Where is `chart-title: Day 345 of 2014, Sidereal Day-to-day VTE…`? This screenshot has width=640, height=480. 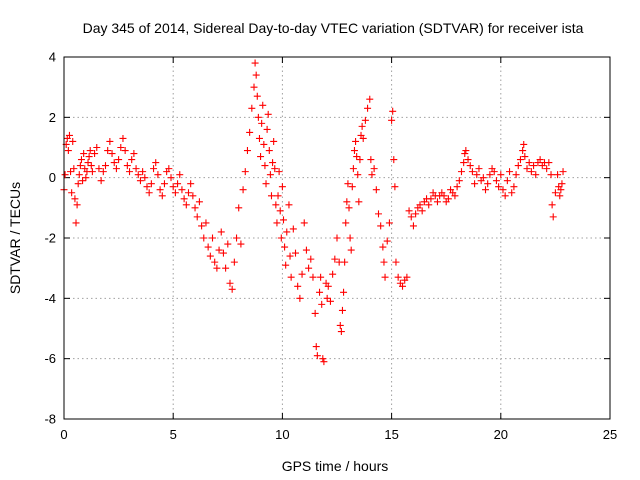
chart-title: Day 345 of 2014, Sidereal Day-to-day VTE… is located at coordinates (333, 28).